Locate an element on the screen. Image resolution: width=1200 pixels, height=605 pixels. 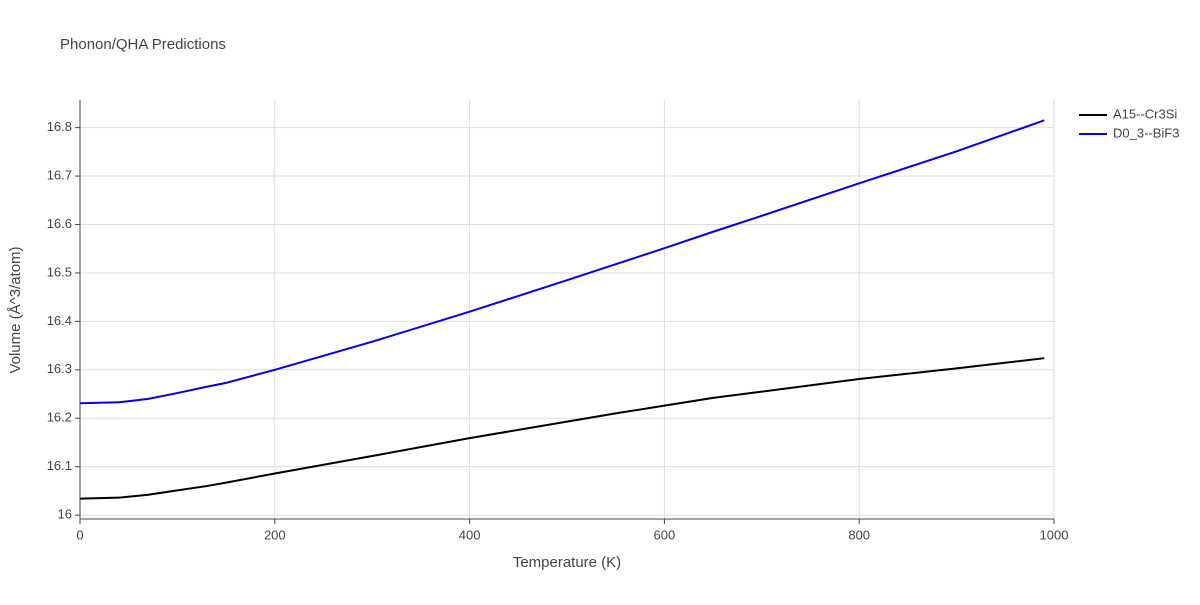
y-tick-label: 16.8 is located at coordinates (59, 126).